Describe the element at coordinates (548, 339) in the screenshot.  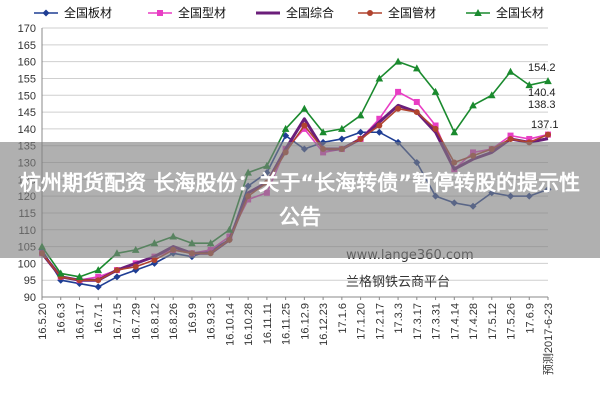
I see `x-tick-label: 预测2017-6-23` at that location.